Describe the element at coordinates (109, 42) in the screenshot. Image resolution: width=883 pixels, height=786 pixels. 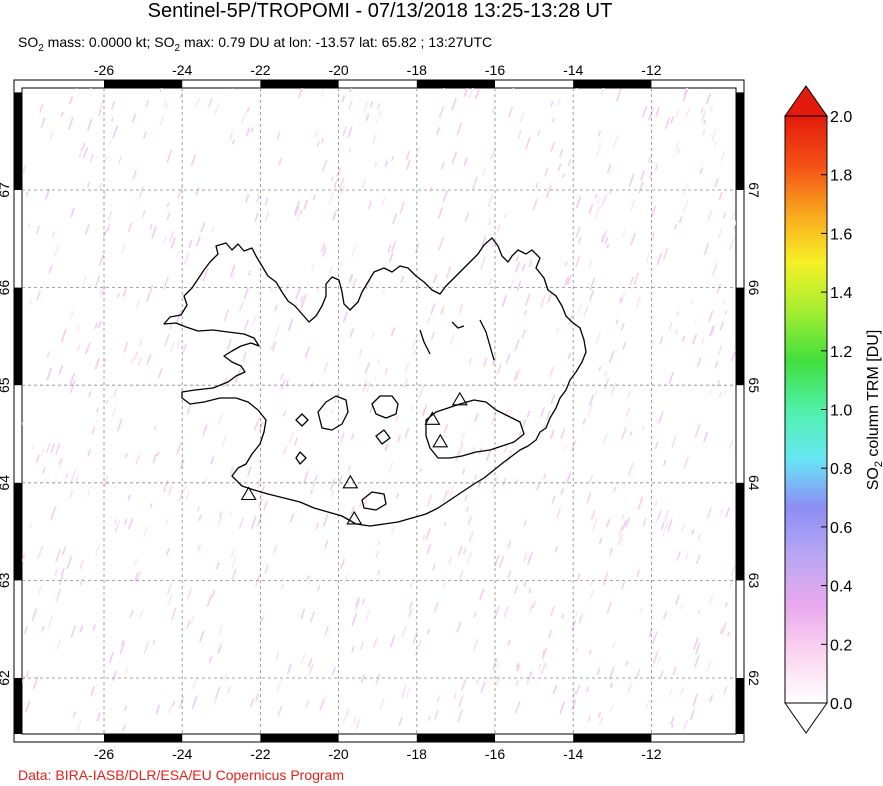
I see `subtitle-mass-text: mass: 0.0000 kt; SO` at that location.